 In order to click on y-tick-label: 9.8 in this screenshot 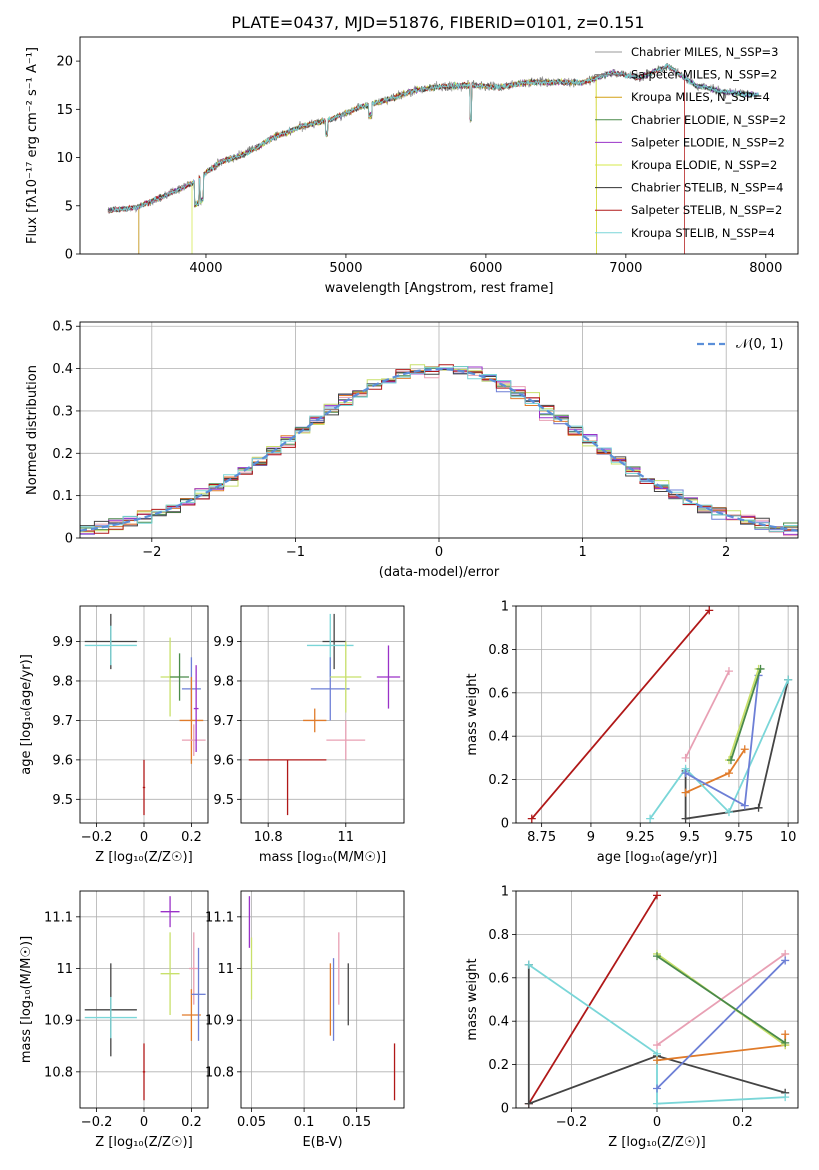, I will do `click(223, 681)`.